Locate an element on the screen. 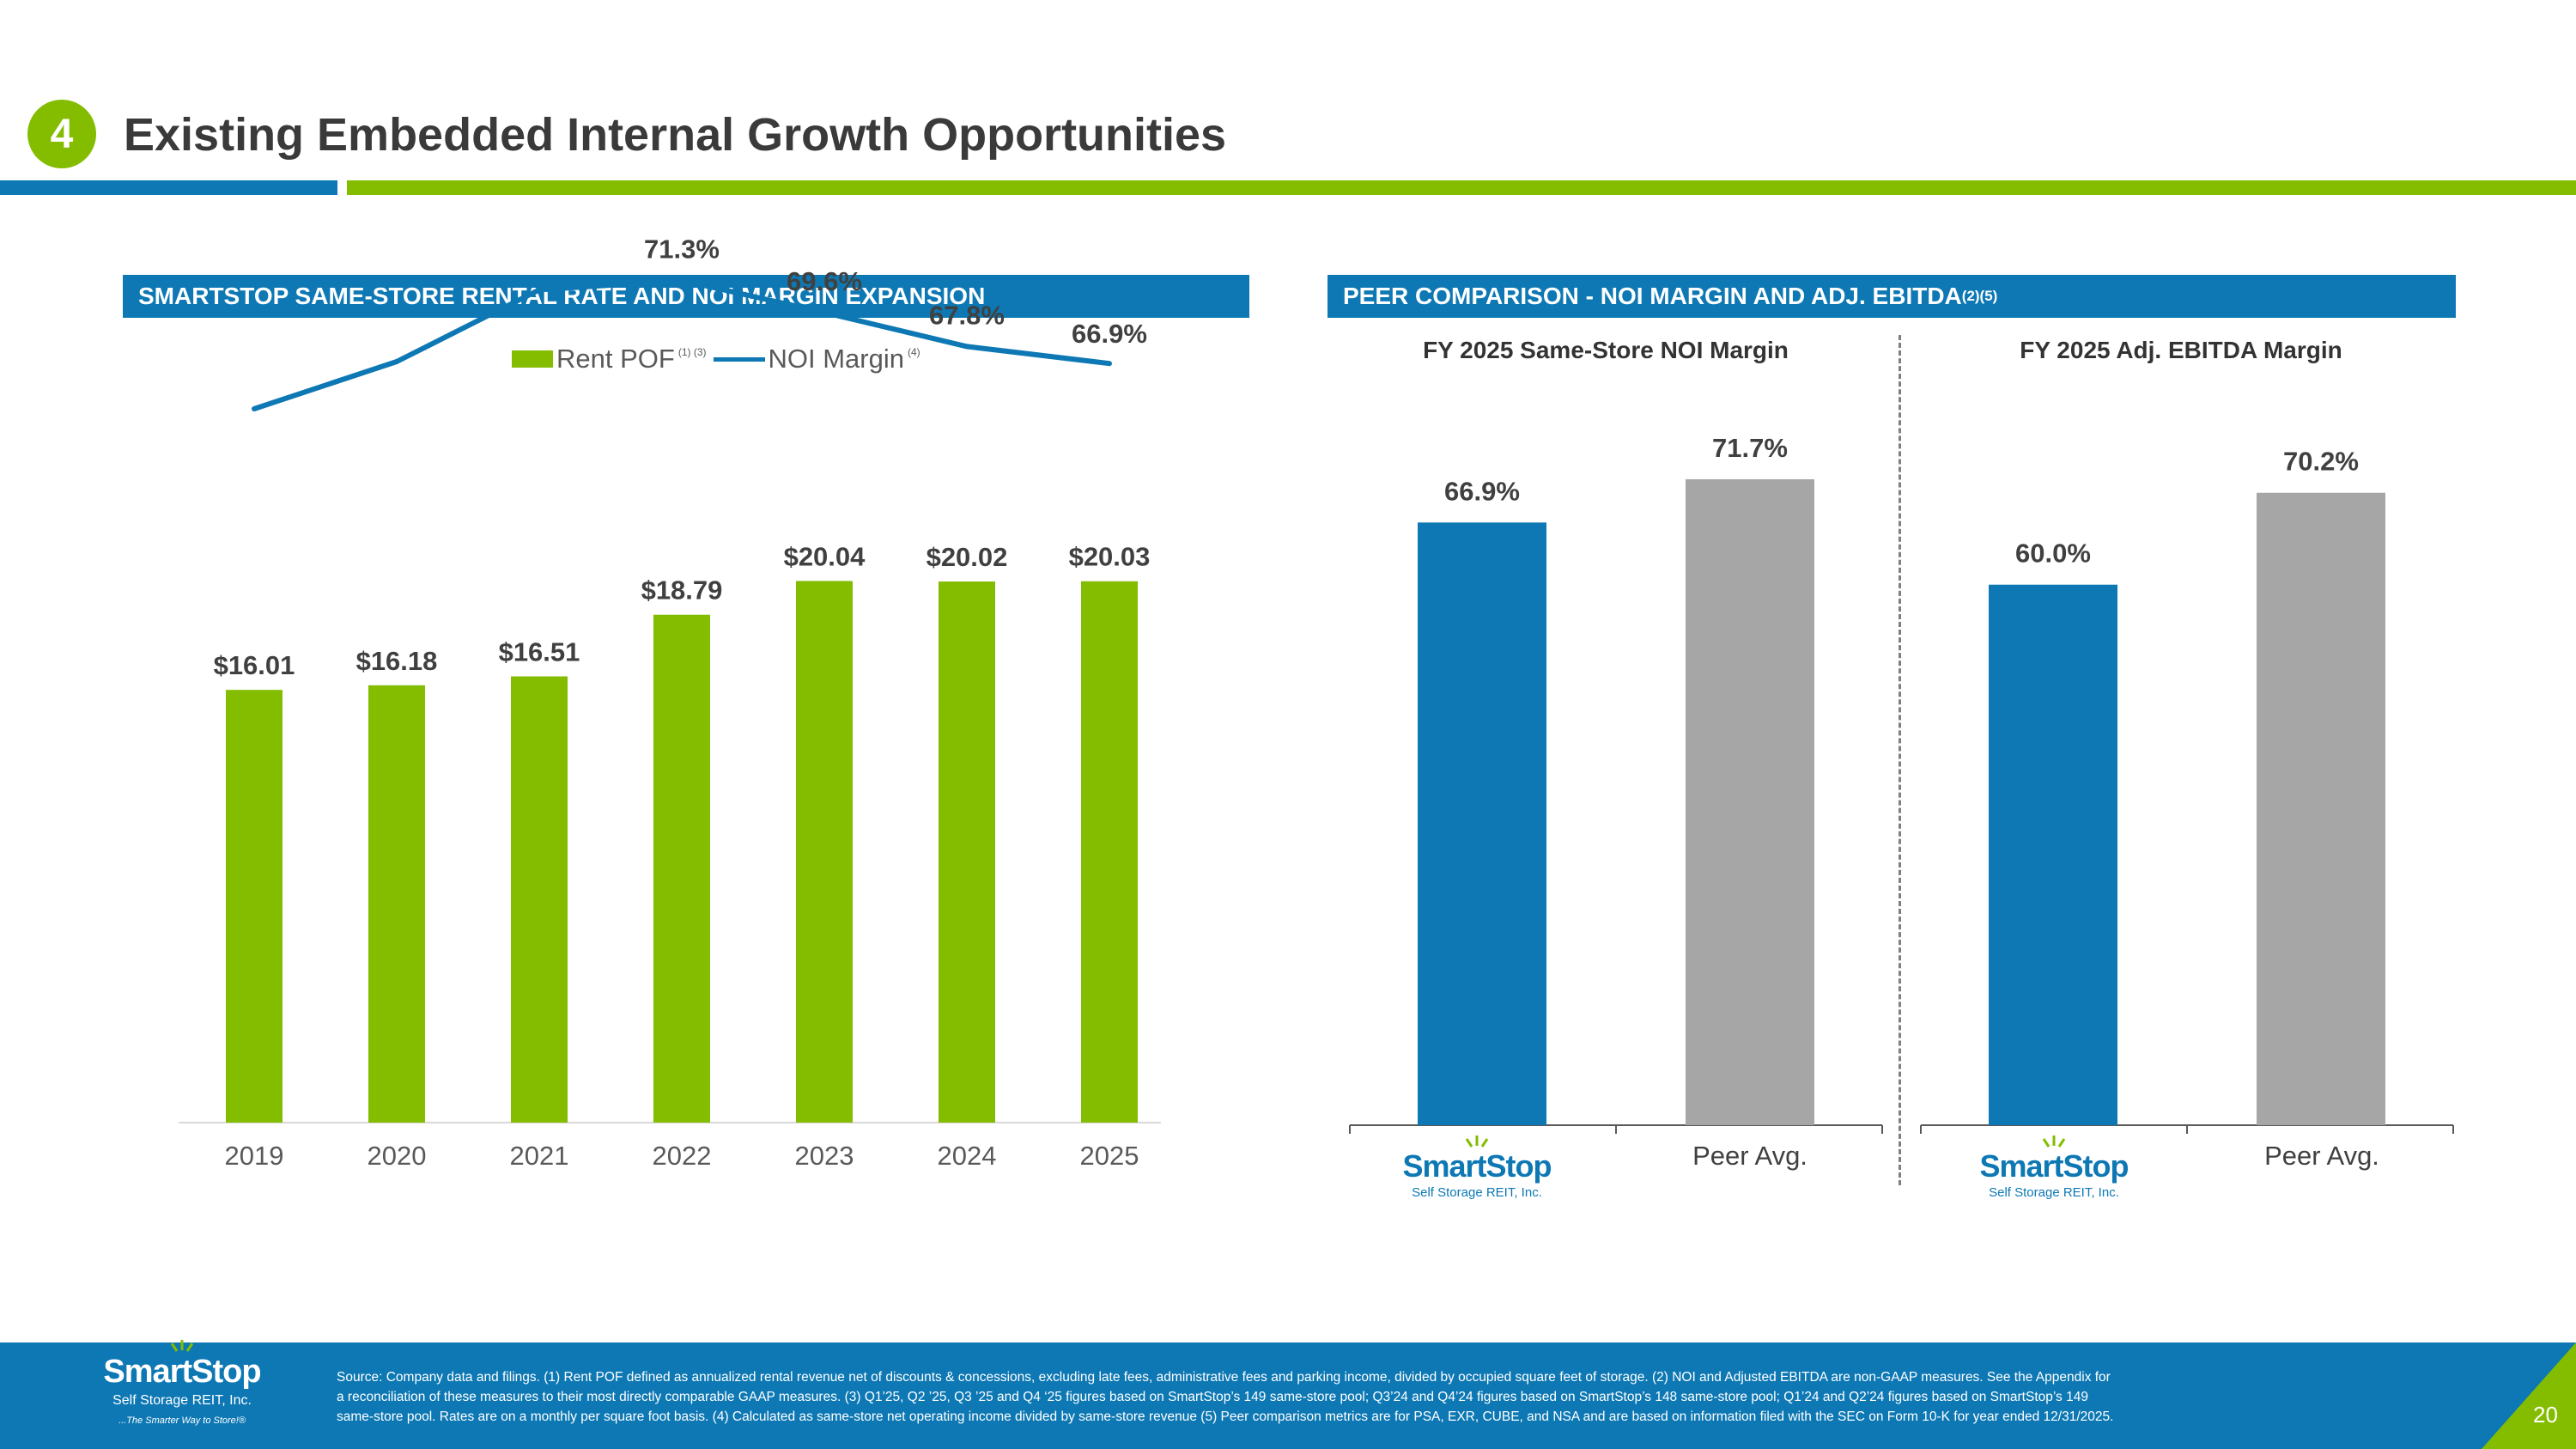 The image size is (2576, 1449). x-tick-label: 2025 is located at coordinates (1109, 1156).